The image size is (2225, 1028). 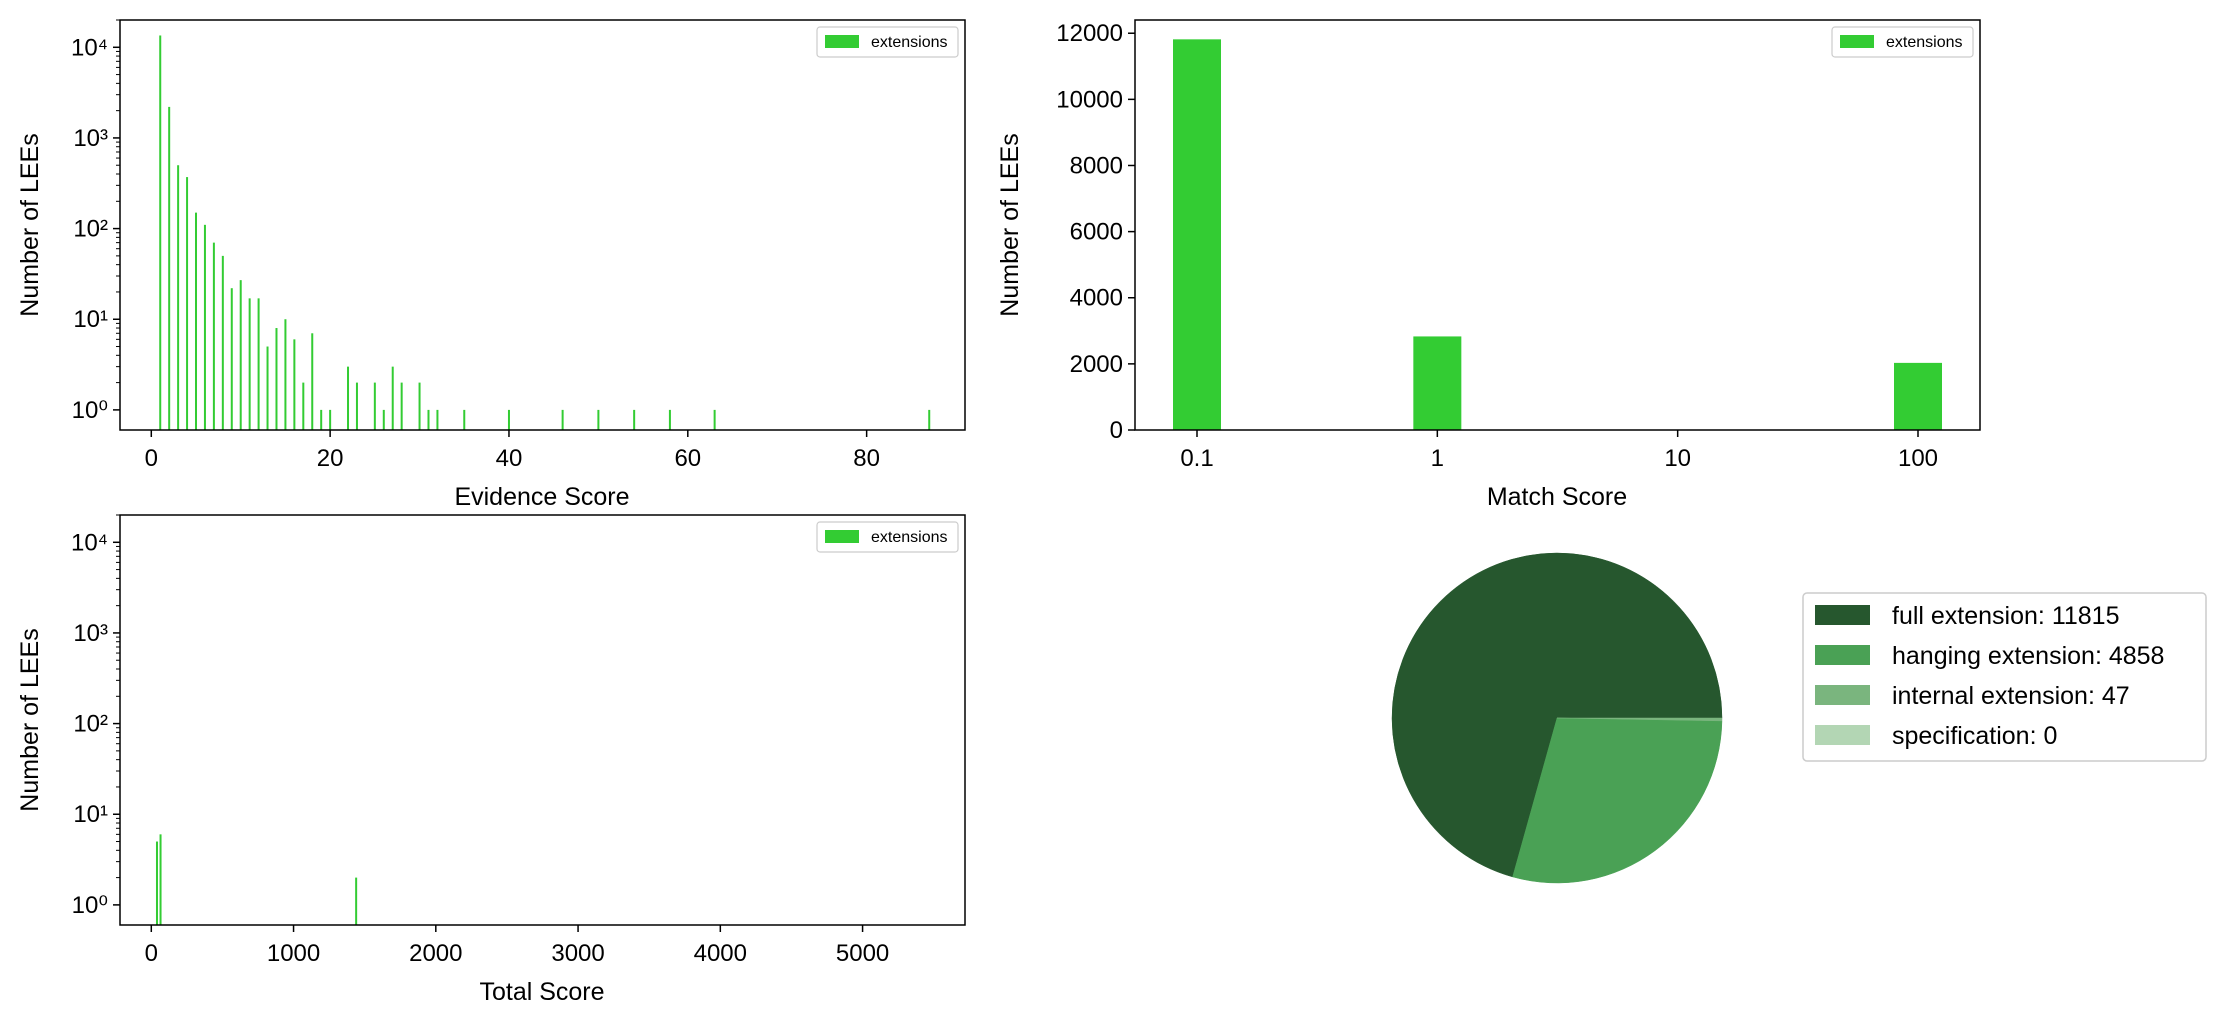 I want to click on pie-legend-box, so click(x=2004, y=677).